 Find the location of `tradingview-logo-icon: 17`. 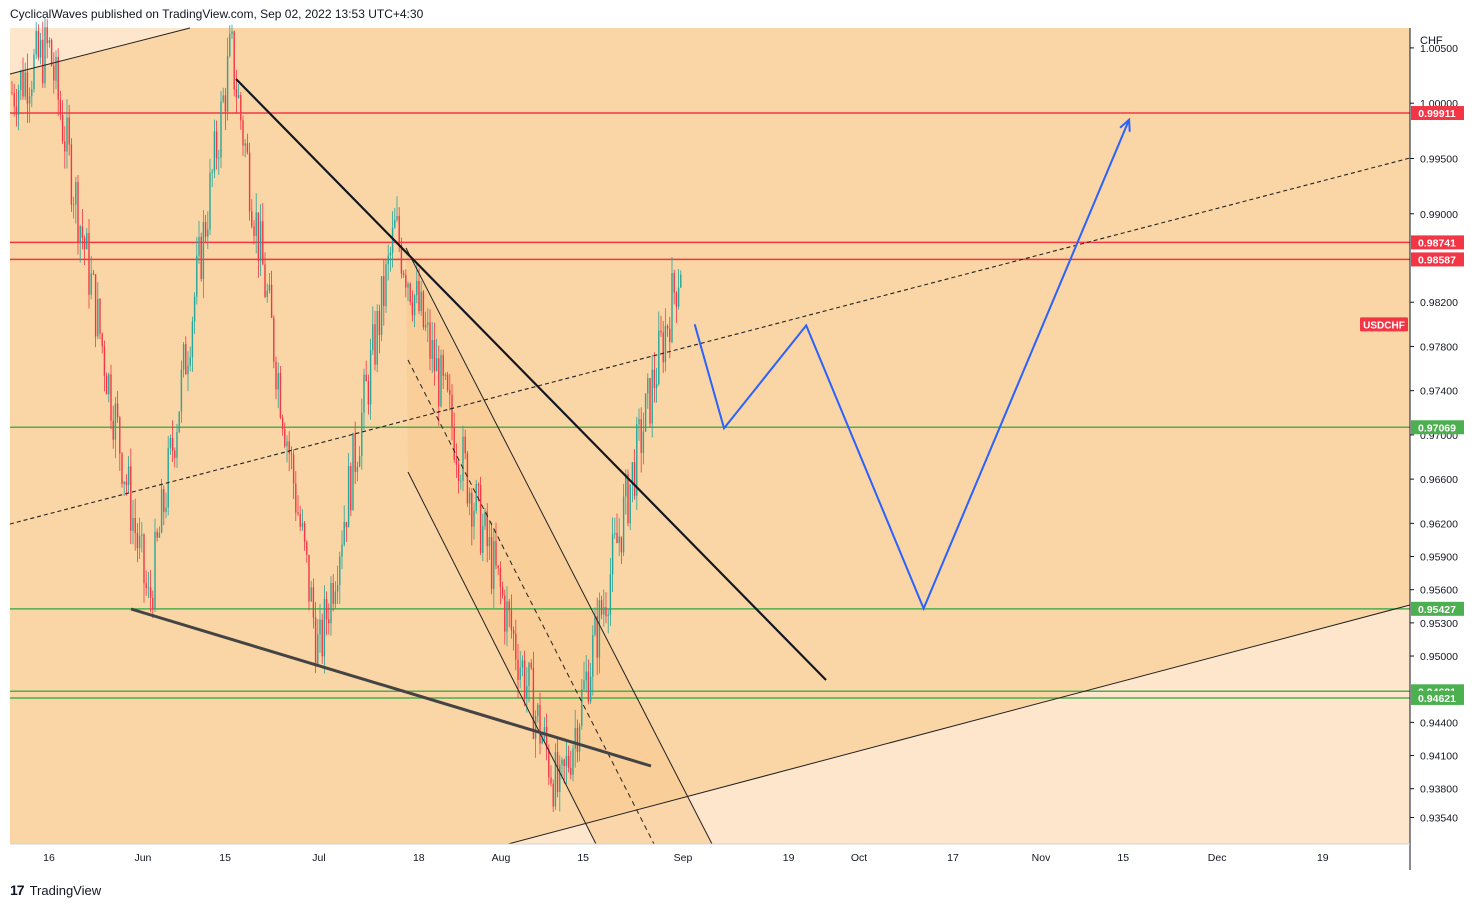

tradingview-logo-icon: 17 is located at coordinates (17, 890).